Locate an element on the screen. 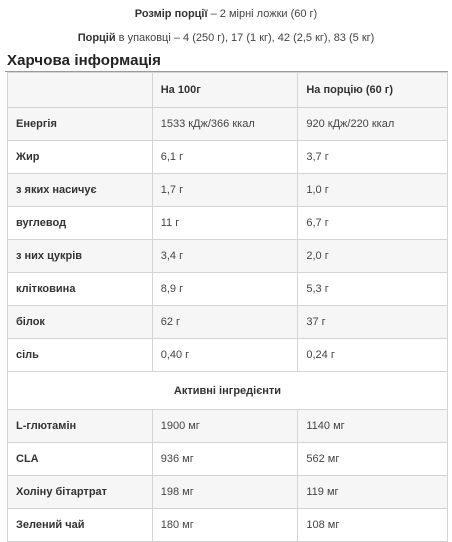  value-per-100g: 6,1 г is located at coordinates (225, 157).